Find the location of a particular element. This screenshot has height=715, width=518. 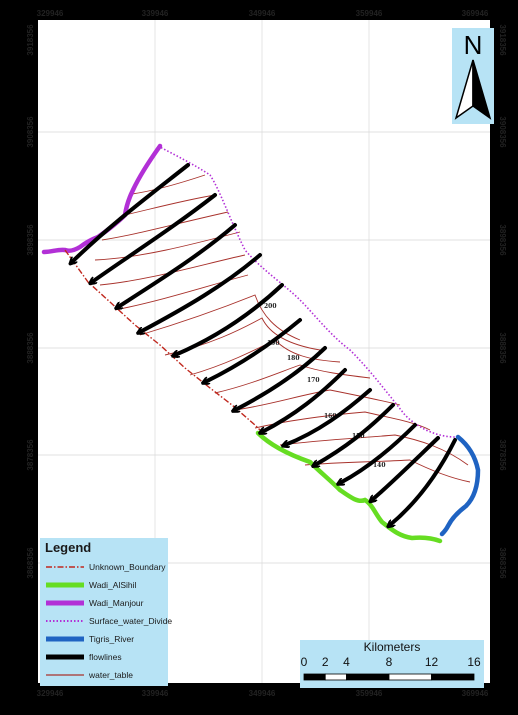

legend-item-wadi-alsihil: Wadi_AlSihil is located at coordinates (105, 585).